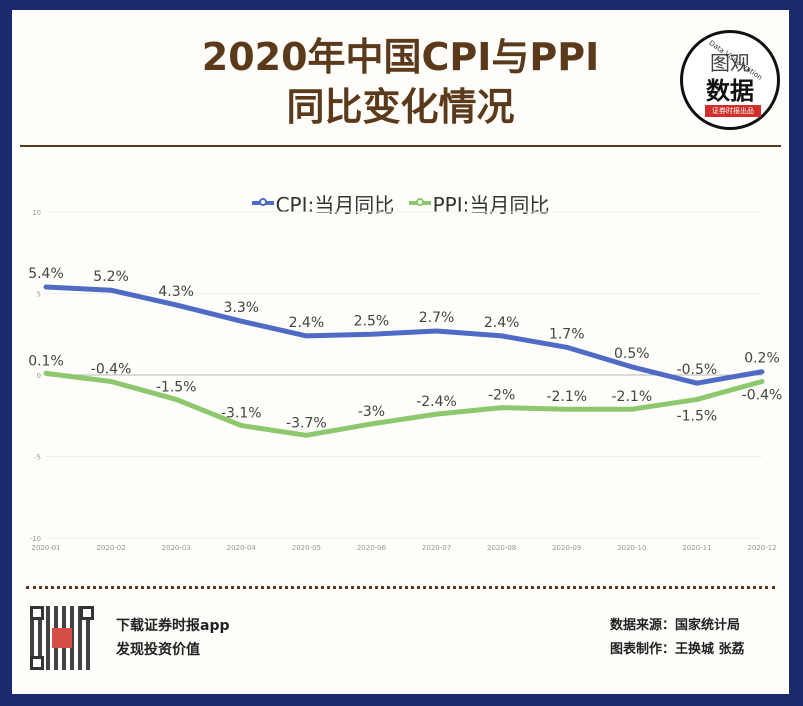 The width and height of the screenshot is (803, 706). I want to click on x-tick-label: 2020-11, so click(696, 548).